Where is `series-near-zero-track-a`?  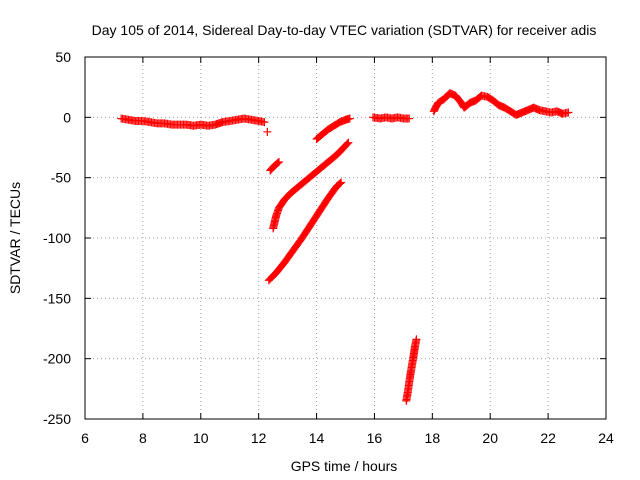 series-near-zero-track-a is located at coordinates (193, 122).